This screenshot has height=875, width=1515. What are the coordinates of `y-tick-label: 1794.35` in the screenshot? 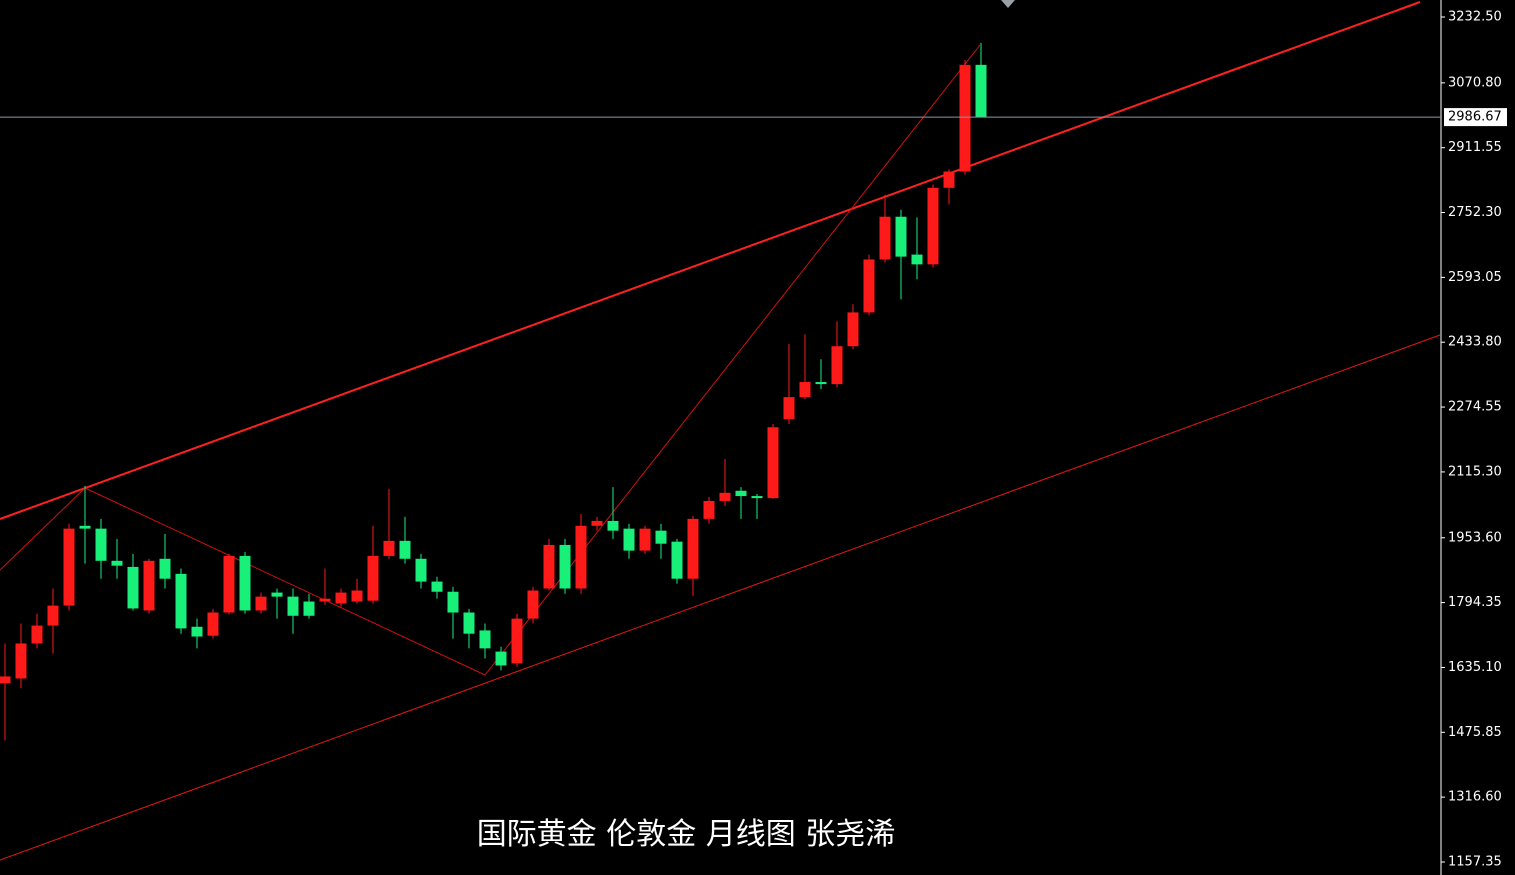 It's located at (1475, 602).